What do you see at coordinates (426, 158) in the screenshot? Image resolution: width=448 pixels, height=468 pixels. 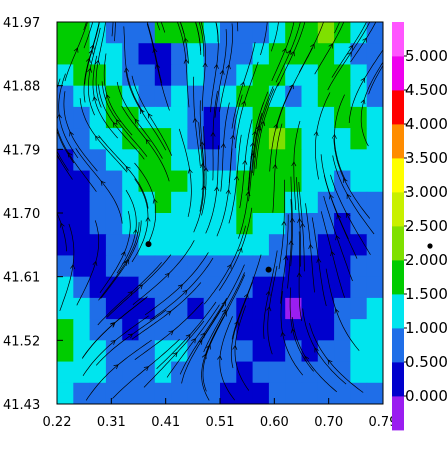 I see `colorbar-label: 3.500` at bounding box center [426, 158].